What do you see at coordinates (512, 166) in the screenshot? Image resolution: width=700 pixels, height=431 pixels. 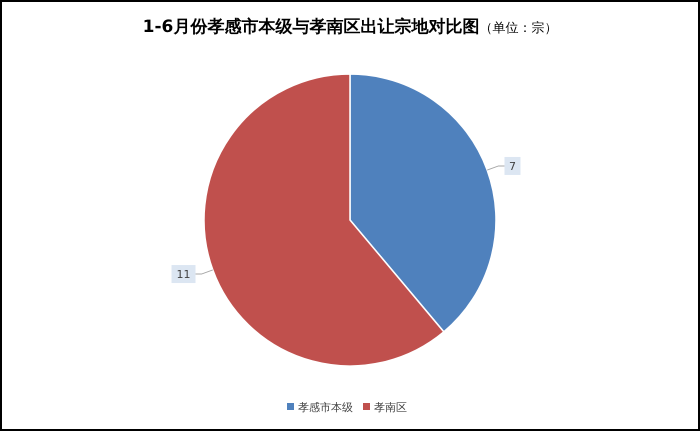 I see `data-label: 7` at bounding box center [512, 166].